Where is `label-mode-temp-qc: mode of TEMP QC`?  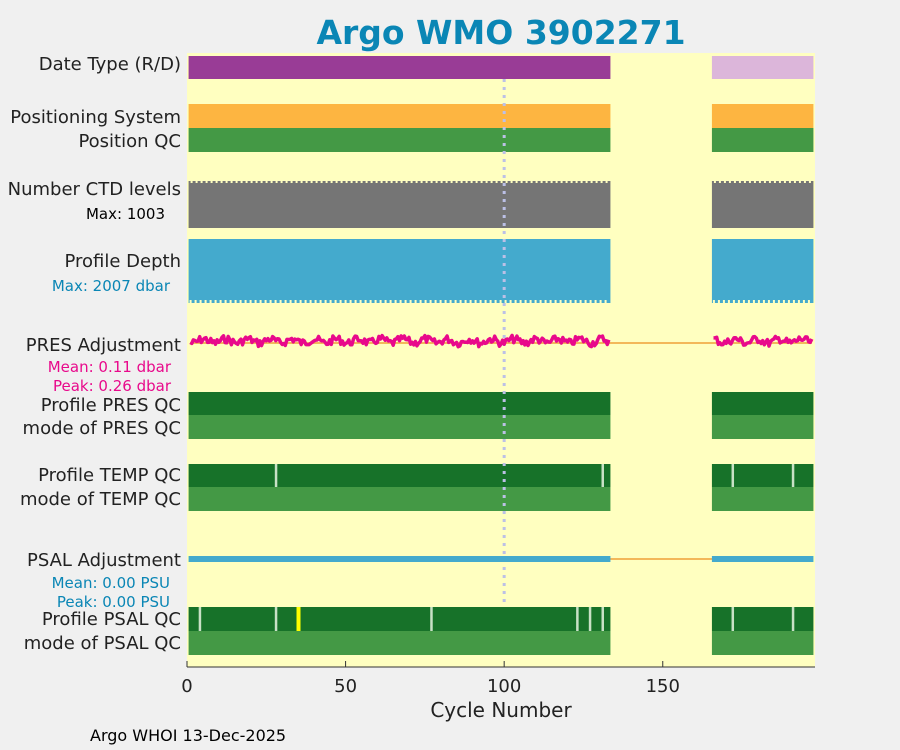 label-mode-temp-qc: mode of TEMP QC is located at coordinates (100, 499).